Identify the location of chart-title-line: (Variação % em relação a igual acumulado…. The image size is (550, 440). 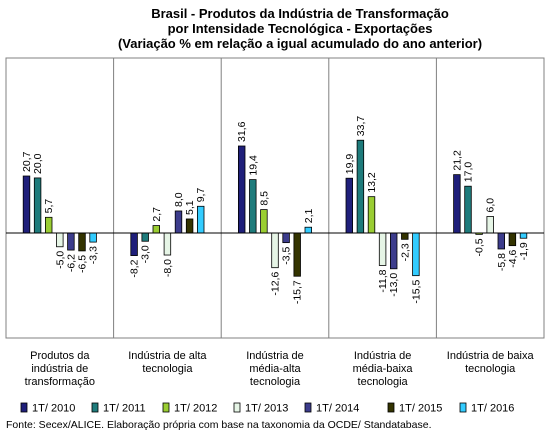
(300, 43).